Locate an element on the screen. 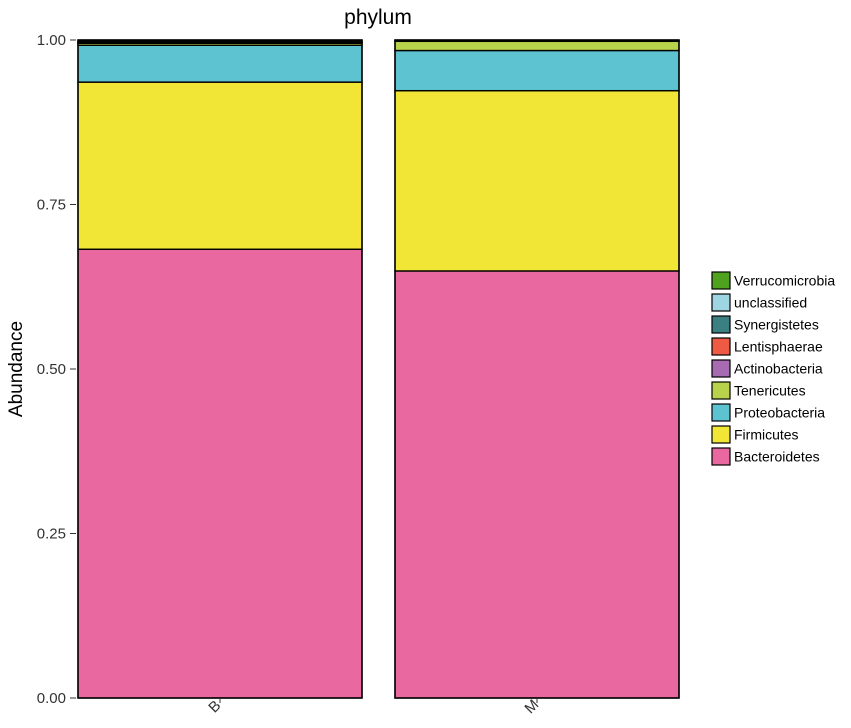 This screenshot has height=728, width=851. y-tick-label: 0.50 is located at coordinates (51, 369).